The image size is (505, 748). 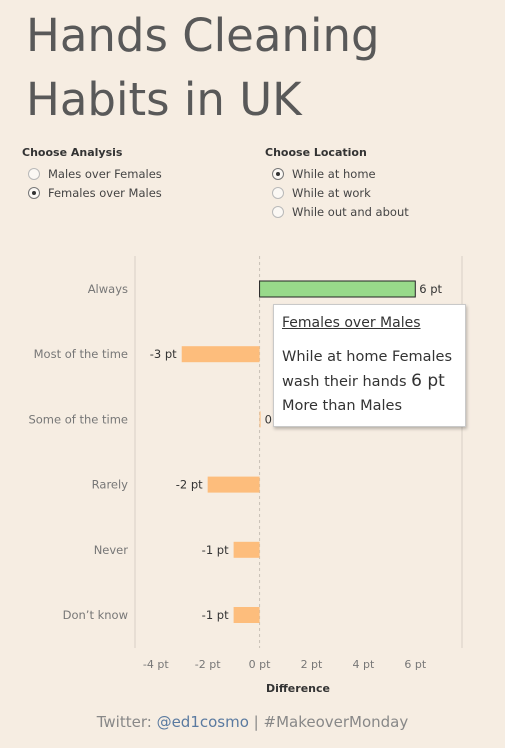 I want to click on footer-suffix: | #MakeoverMonday, so click(x=328, y=722).